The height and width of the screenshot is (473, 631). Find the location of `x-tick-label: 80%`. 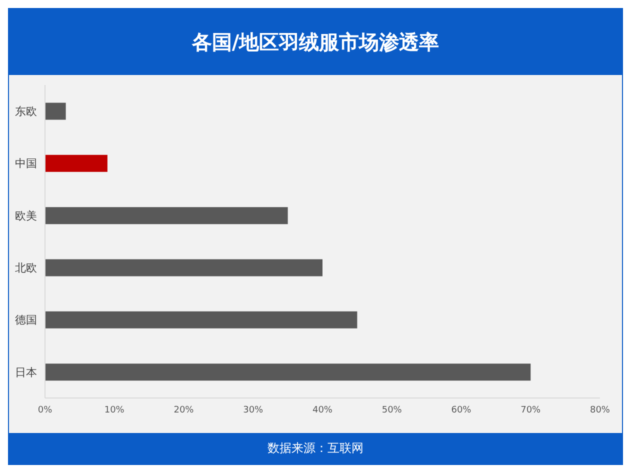

x-tick-label: 80% is located at coordinates (600, 410).